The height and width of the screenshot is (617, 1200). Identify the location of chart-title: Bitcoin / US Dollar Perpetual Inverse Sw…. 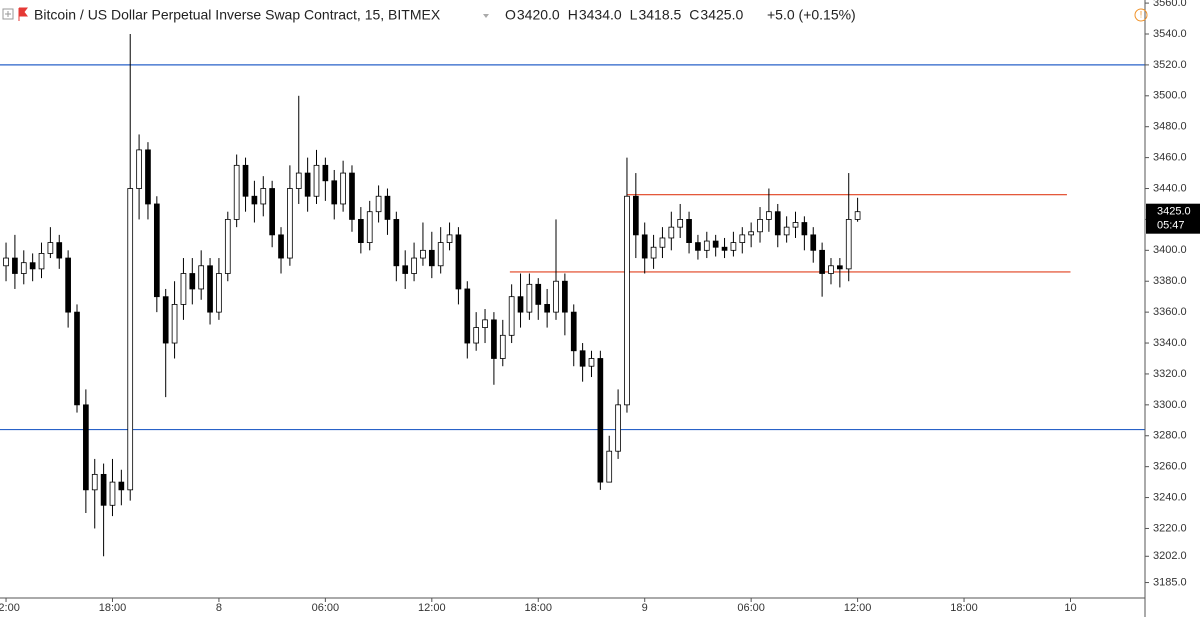
(237, 15).